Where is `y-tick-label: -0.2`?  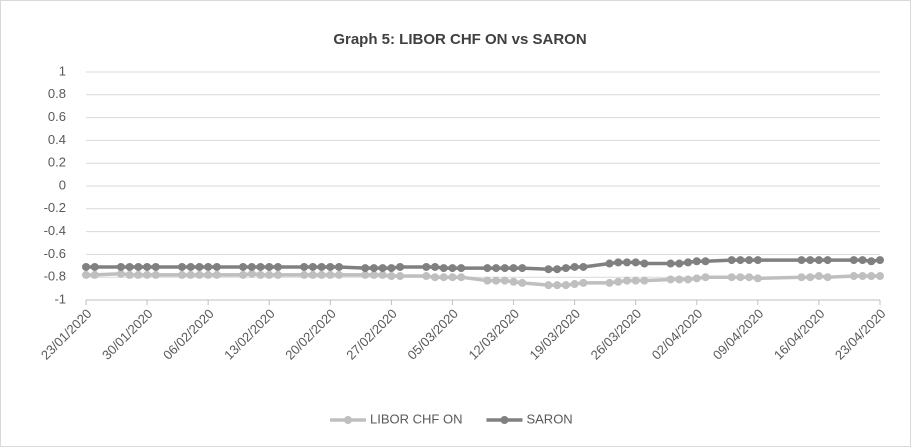
y-tick-label: -0.2 is located at coordinates (55, 207).